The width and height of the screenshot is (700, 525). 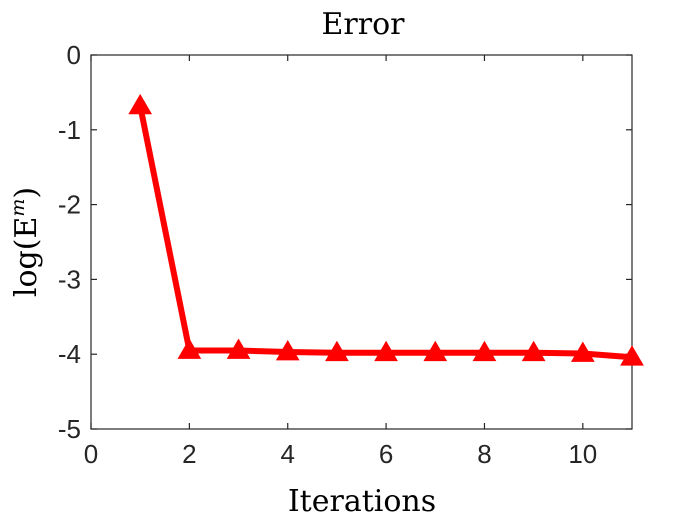 I want to click on y-tick-label: -5, so click(x=69, y=429).